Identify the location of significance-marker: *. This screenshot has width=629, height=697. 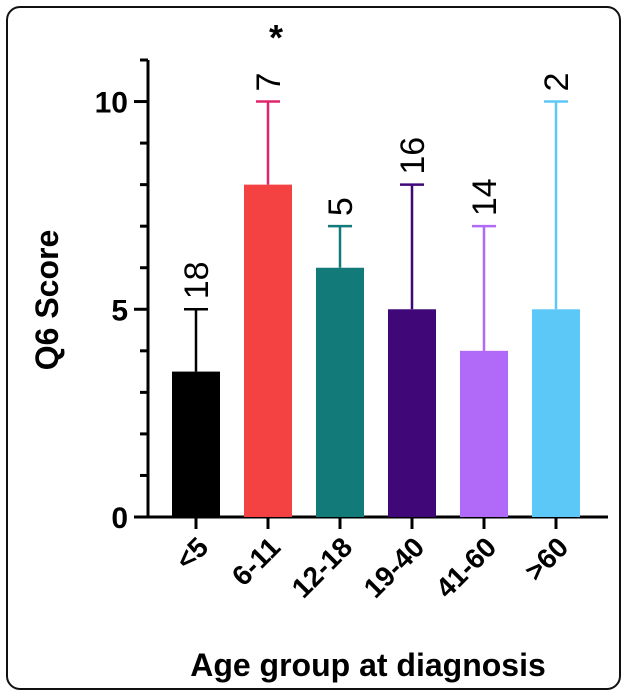
(276, 37).